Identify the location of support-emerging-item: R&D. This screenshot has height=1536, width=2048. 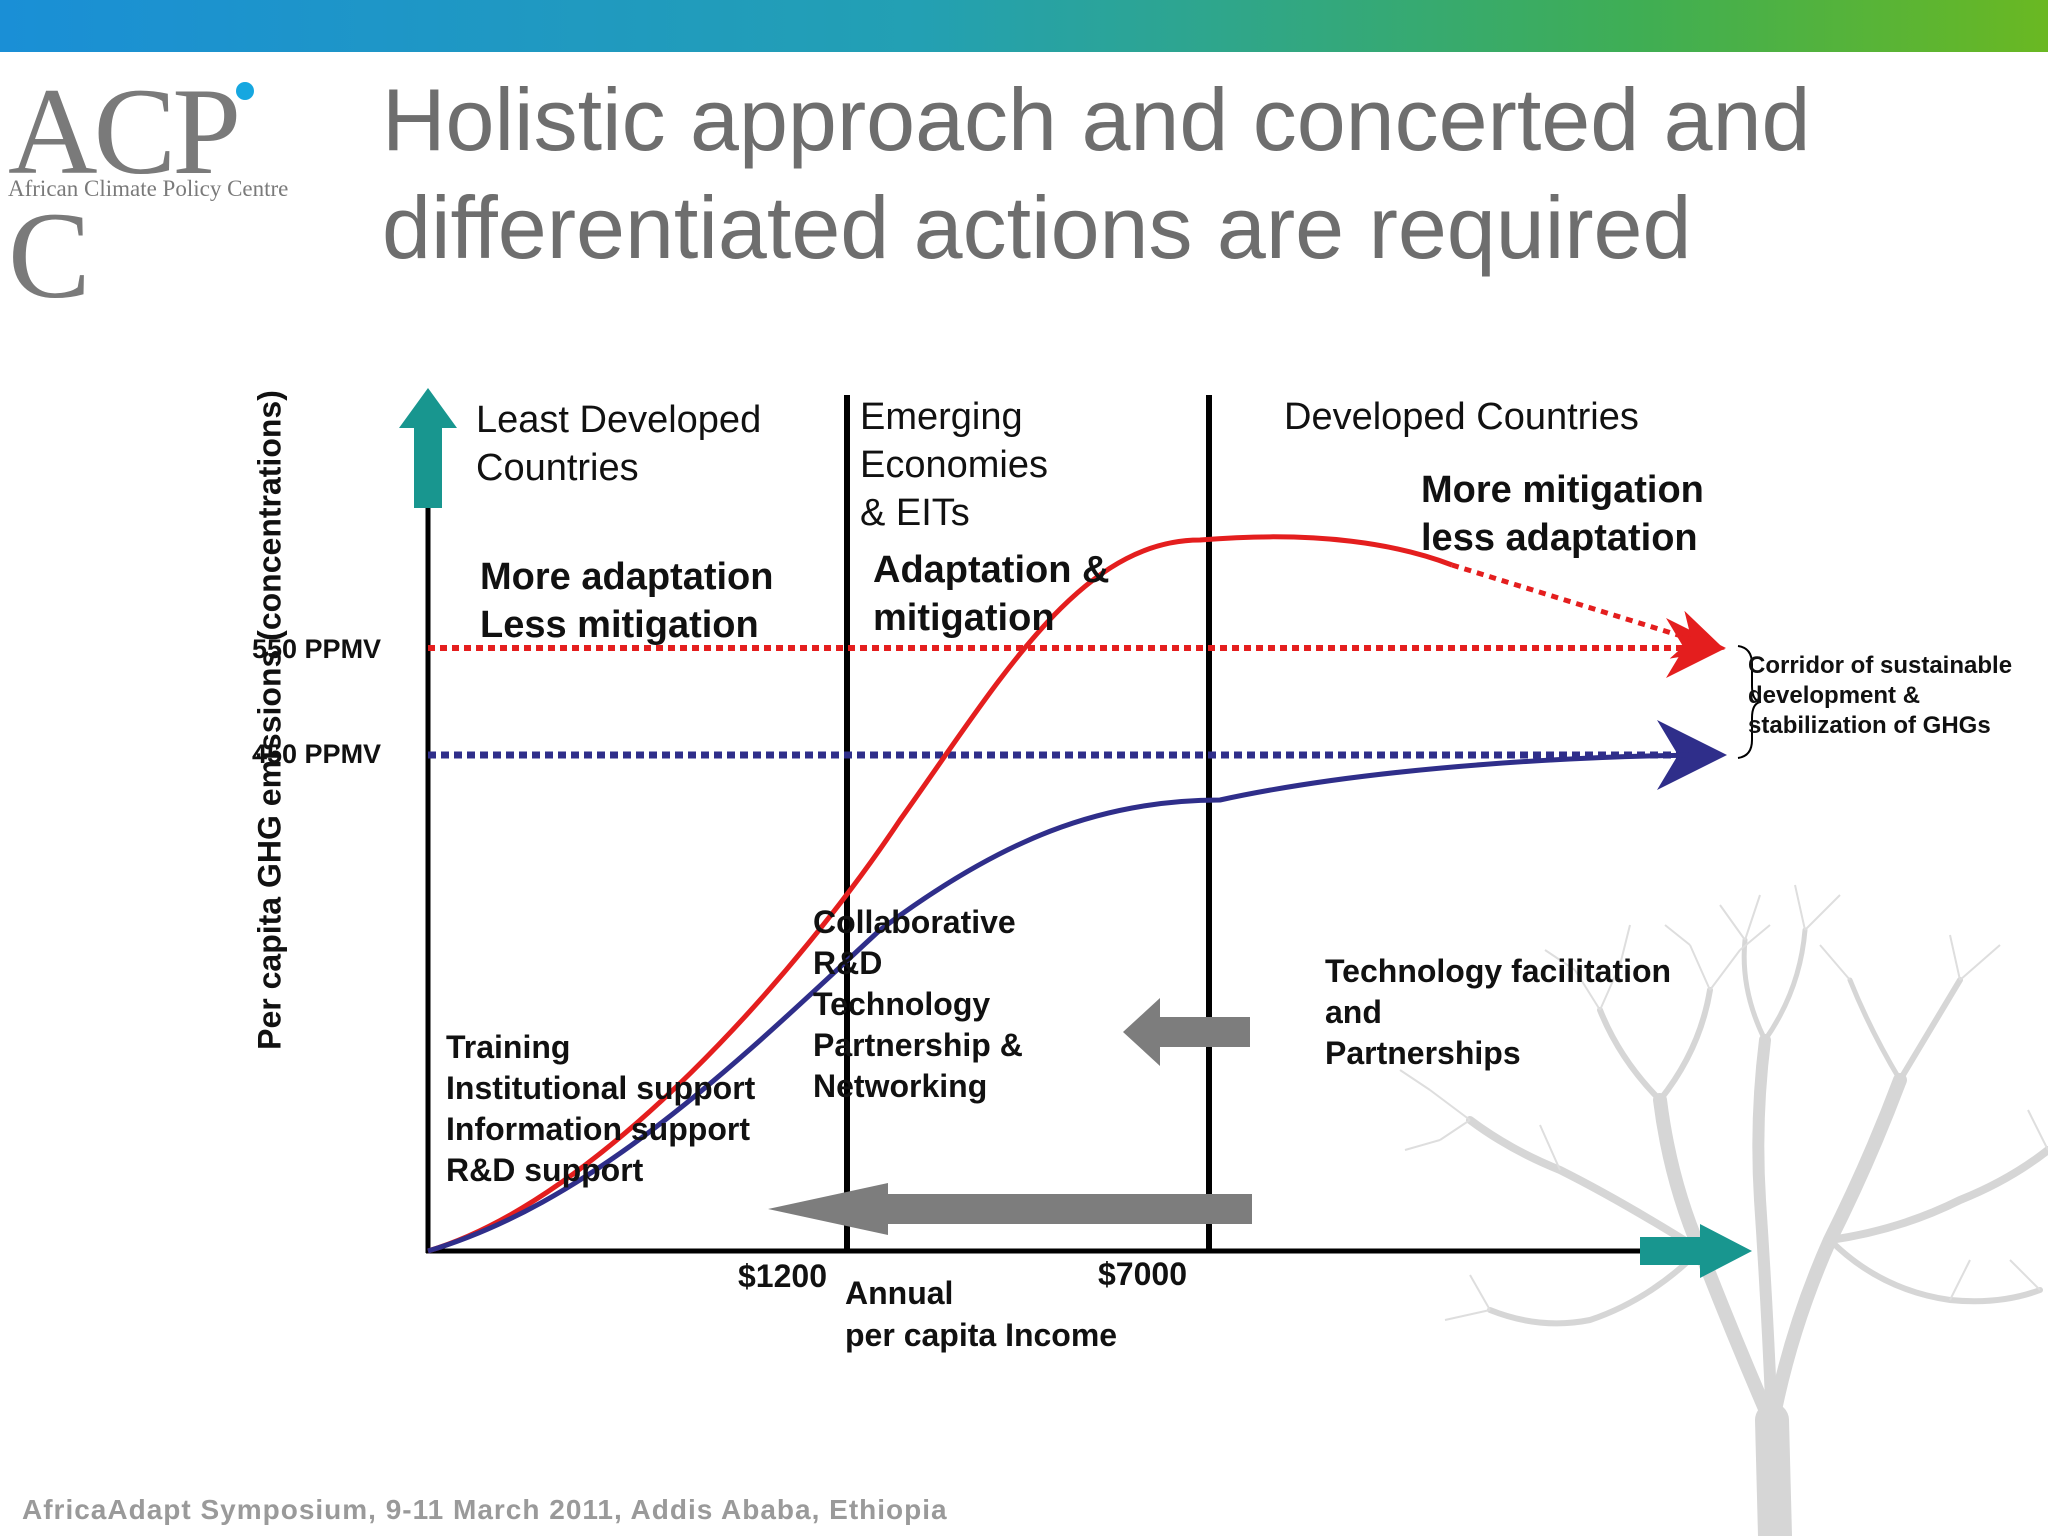
(848, 963).